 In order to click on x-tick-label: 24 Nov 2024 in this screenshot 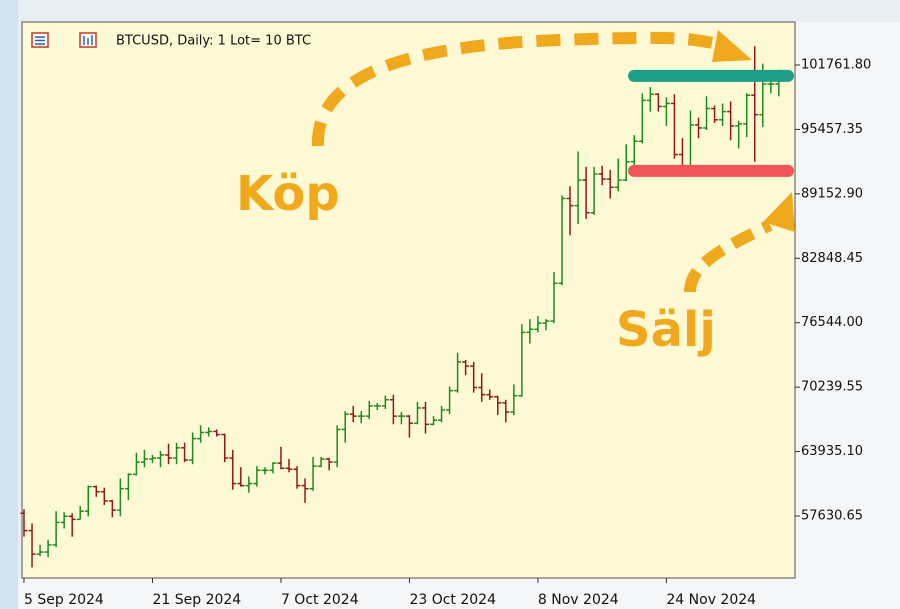, I will do `click(711, 600)`.